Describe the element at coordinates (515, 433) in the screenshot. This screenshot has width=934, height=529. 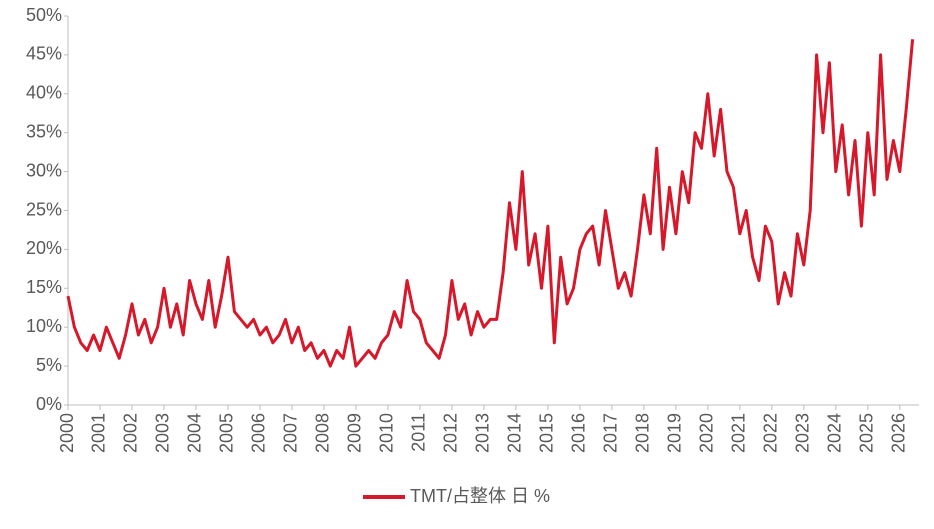
I see `x-tick-label: 2014` at that location.